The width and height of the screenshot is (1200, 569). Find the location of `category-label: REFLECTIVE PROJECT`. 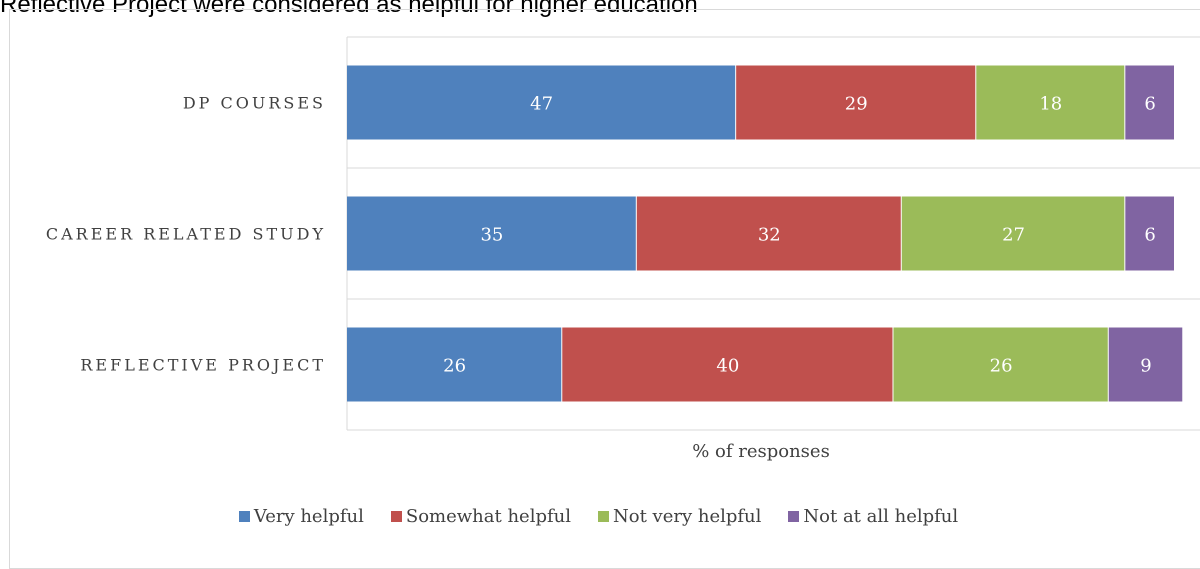

category-label: REFLECTIVE PROJECT is located at coordinates (203, 365).